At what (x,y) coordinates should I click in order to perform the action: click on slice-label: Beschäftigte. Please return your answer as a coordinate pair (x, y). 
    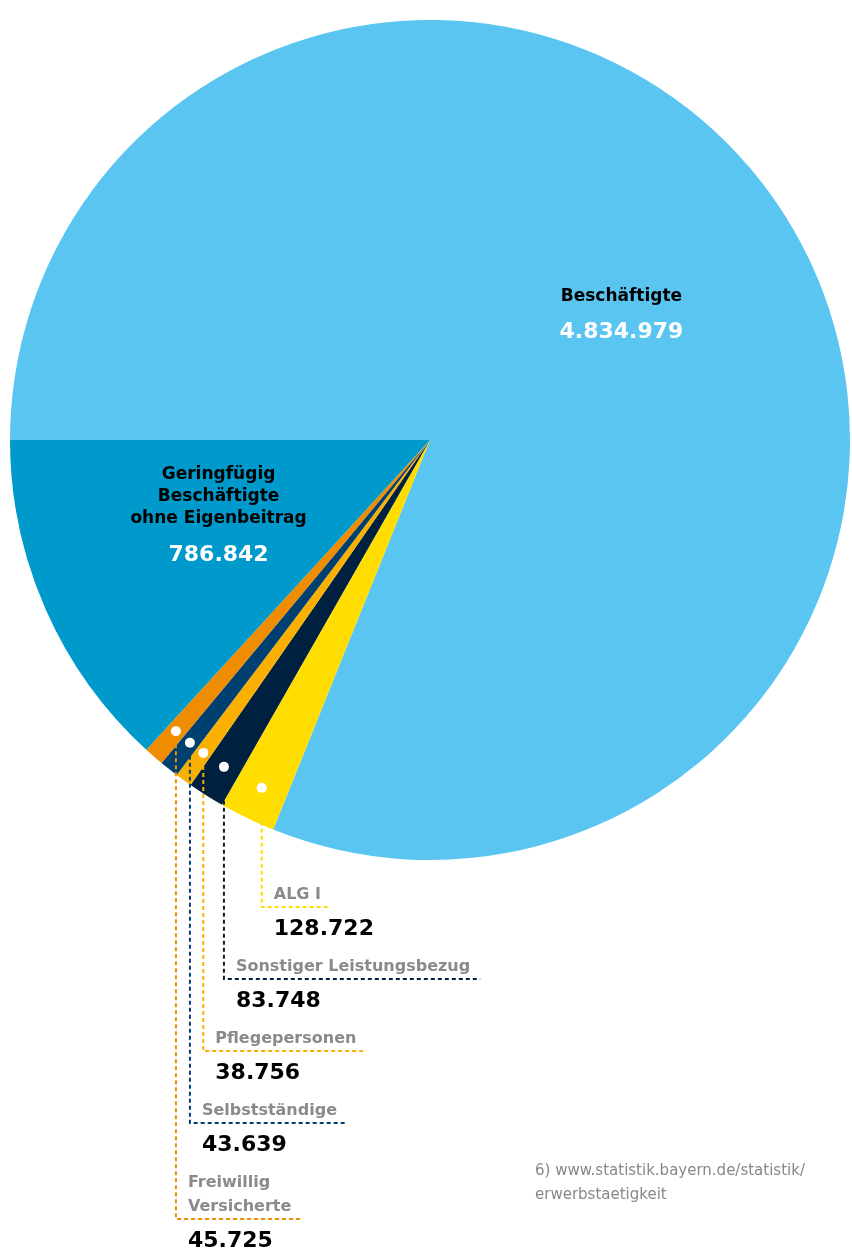
    Looking at the image, I should click on (621, 295).